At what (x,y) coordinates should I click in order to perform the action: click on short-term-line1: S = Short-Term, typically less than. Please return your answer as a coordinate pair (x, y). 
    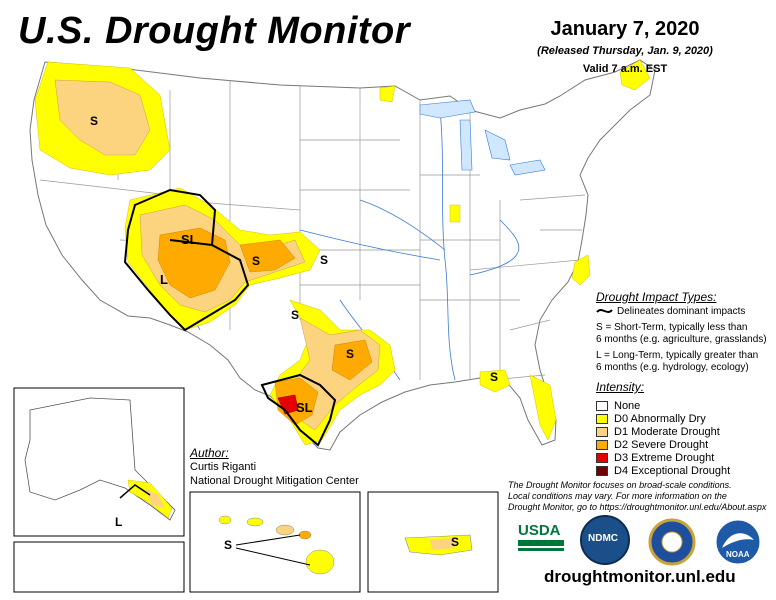
    Looking at the image, I should click on (672, 327).